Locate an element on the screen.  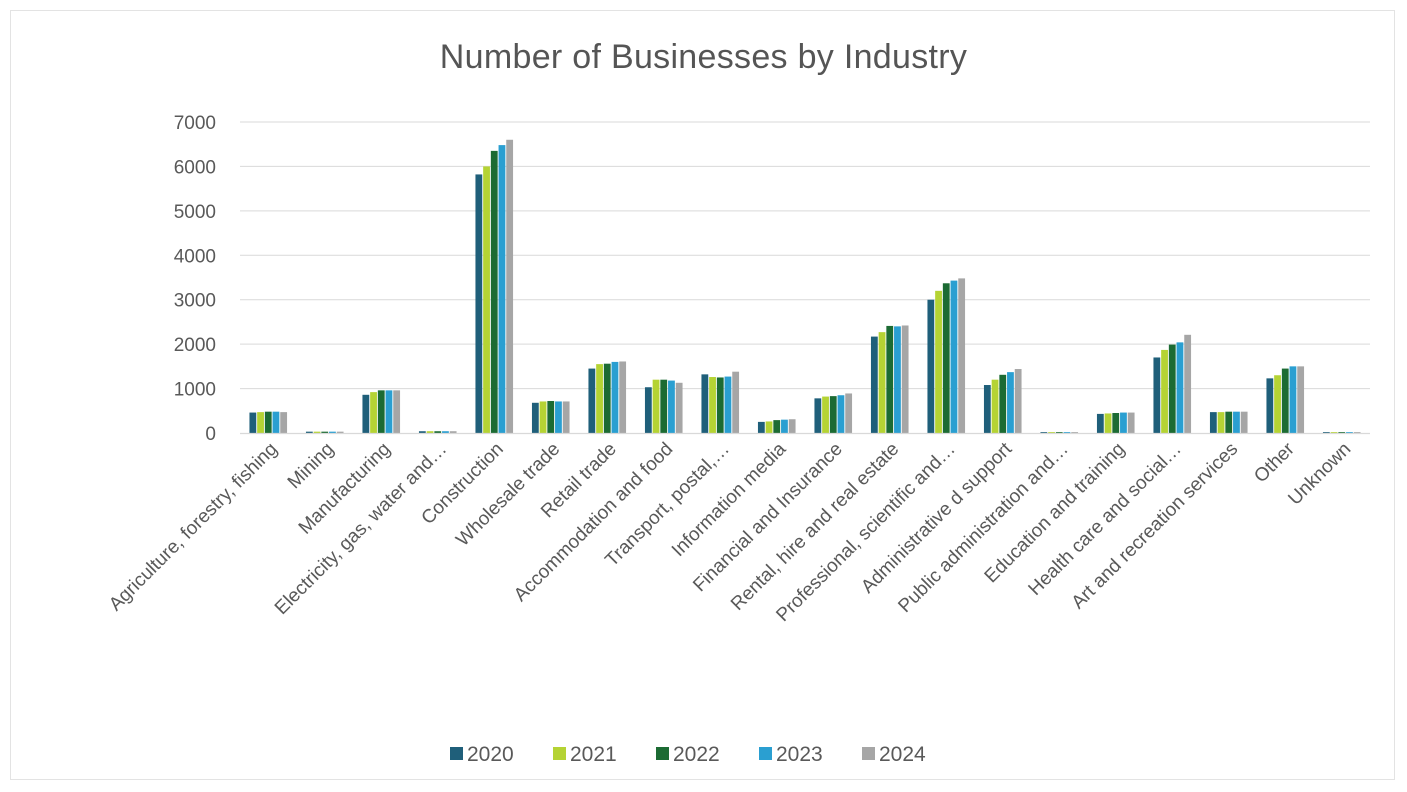
legend-item: 2023 is located at coordinates (791, 754).